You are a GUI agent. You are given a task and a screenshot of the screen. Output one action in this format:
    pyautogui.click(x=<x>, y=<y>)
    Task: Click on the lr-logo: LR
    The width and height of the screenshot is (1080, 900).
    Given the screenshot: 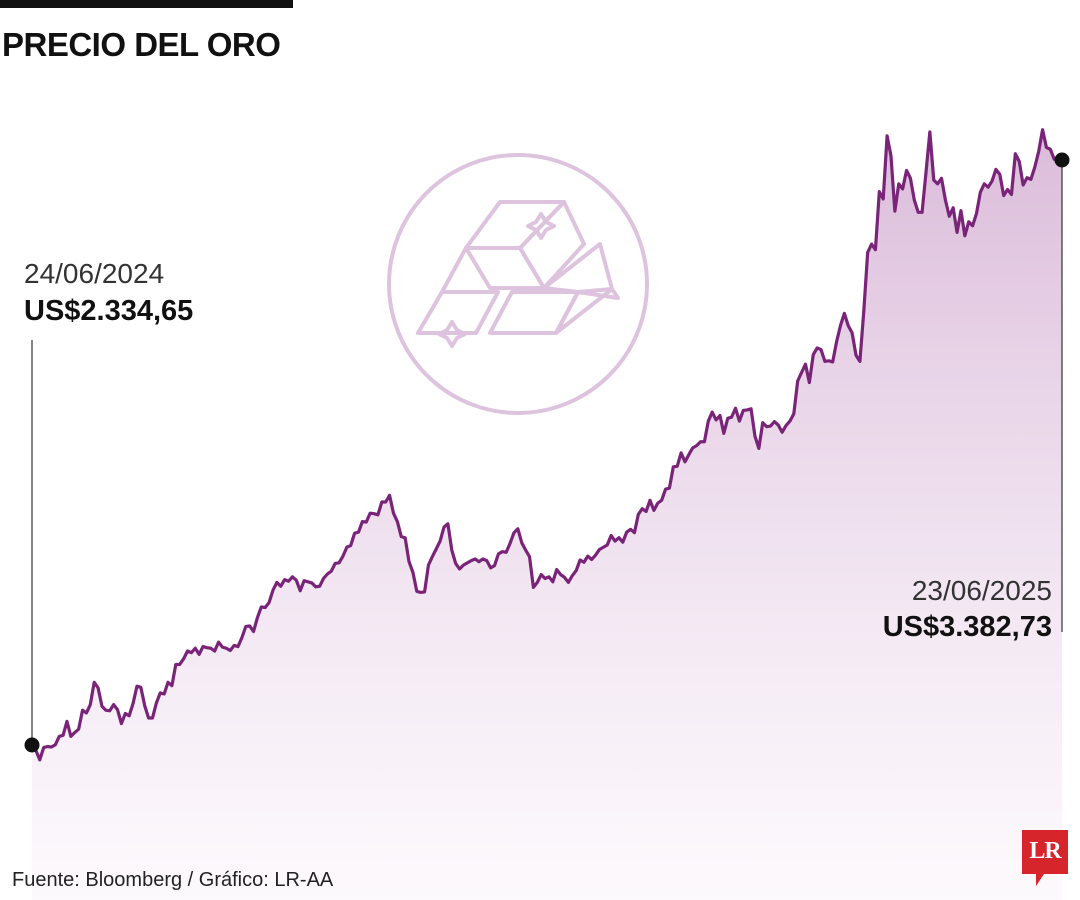 What is the action you would take?
    pyautogui.click(x=1045, y=859)
    